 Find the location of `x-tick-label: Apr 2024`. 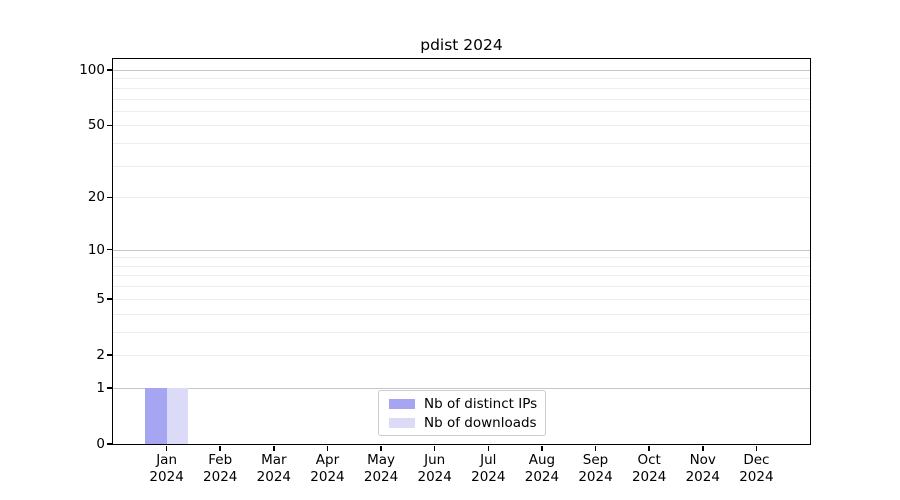

x-tick-label: Apr 2024 is located at coordinates (327, 469).